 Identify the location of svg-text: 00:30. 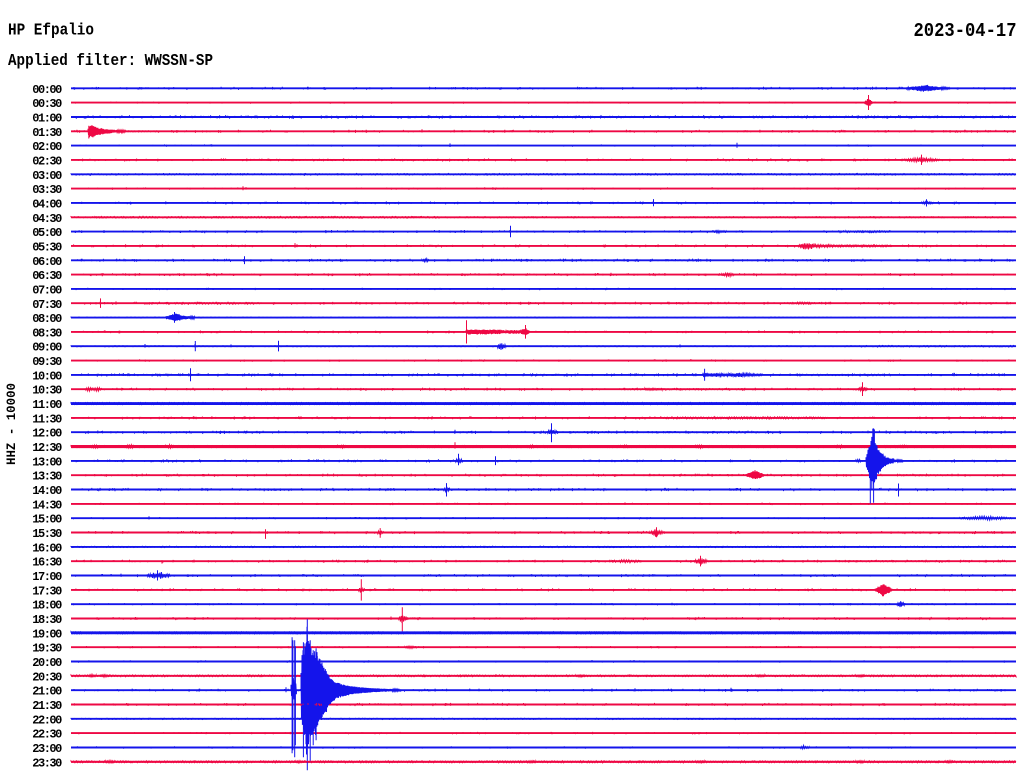
(47, 104).